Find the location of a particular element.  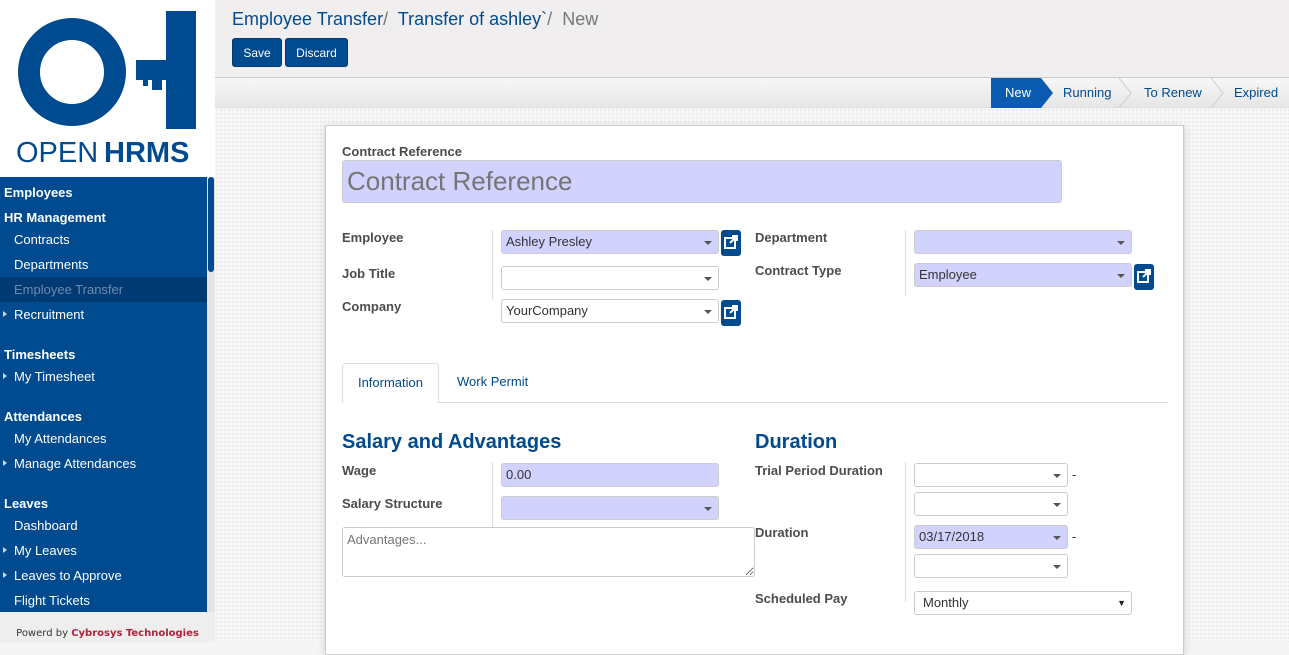

trial-end-date is located at coordinates (991, 504).